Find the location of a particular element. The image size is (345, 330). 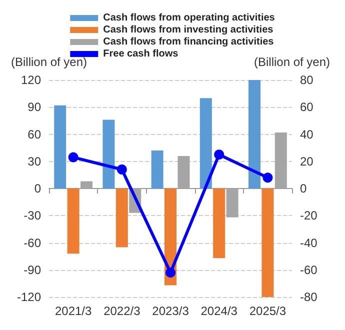

y2-tick-label: -60 is located at coordinates (309, 269).